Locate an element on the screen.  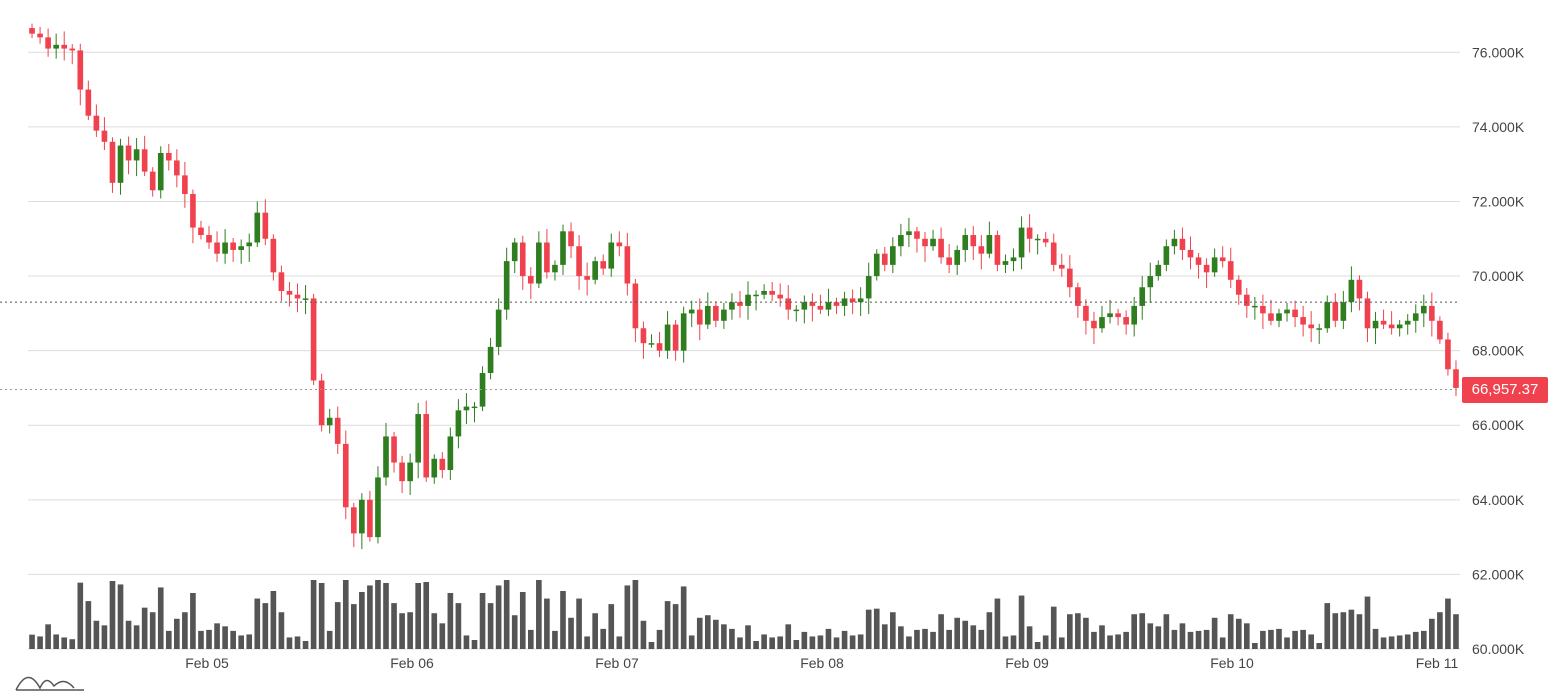
chart-logo-icon is located at coordinates (49, 683).